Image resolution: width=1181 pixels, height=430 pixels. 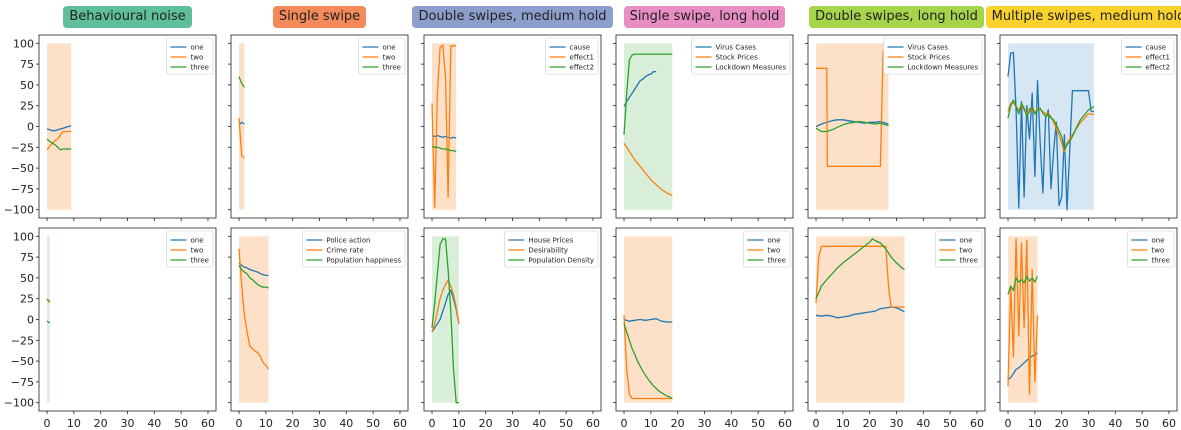 What do you see at coordinates (22, 361) in the screenshot?
I see `y-tick-label: −50` at bounding box center [22, 361].